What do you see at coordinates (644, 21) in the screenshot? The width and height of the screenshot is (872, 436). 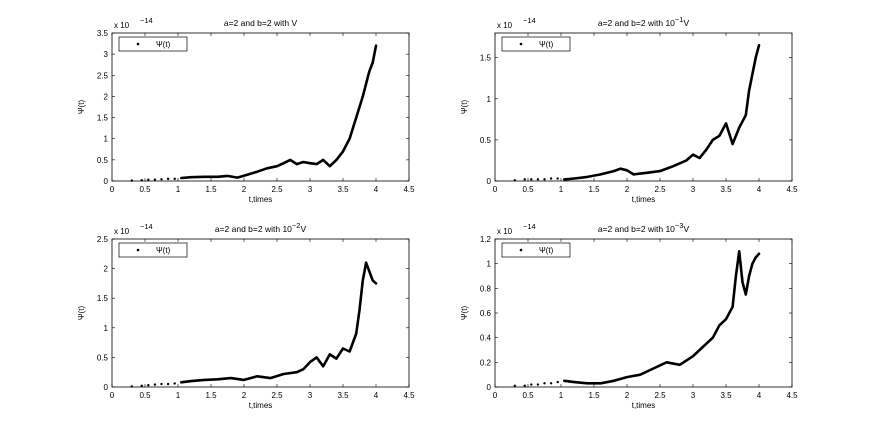 I see `chart-title: a=2 and b=2 with 10−1V` at bounding box center [644, 21].